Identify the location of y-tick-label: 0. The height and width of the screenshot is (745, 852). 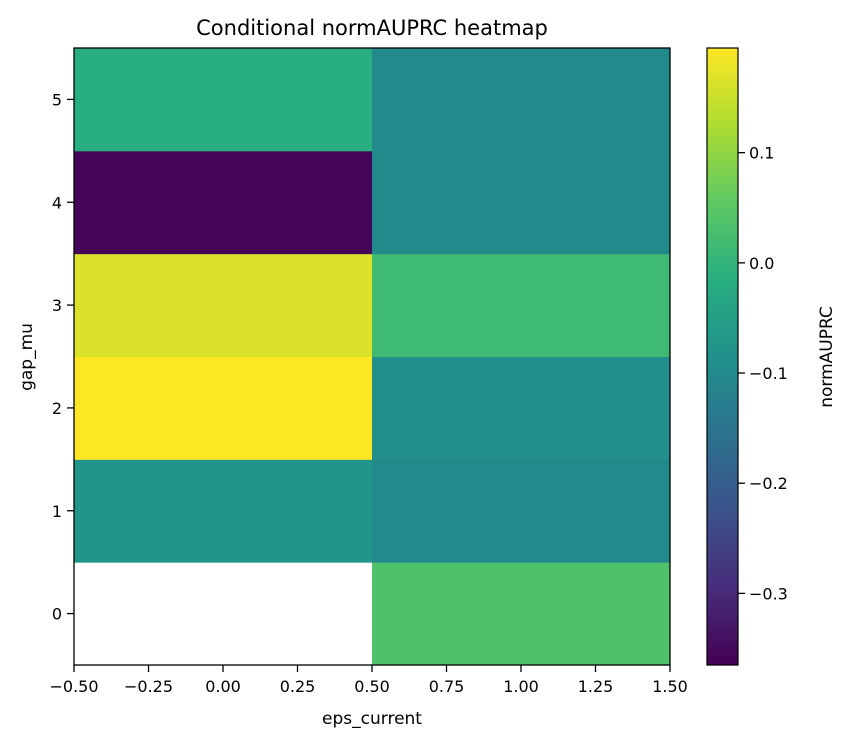
(57, 614).